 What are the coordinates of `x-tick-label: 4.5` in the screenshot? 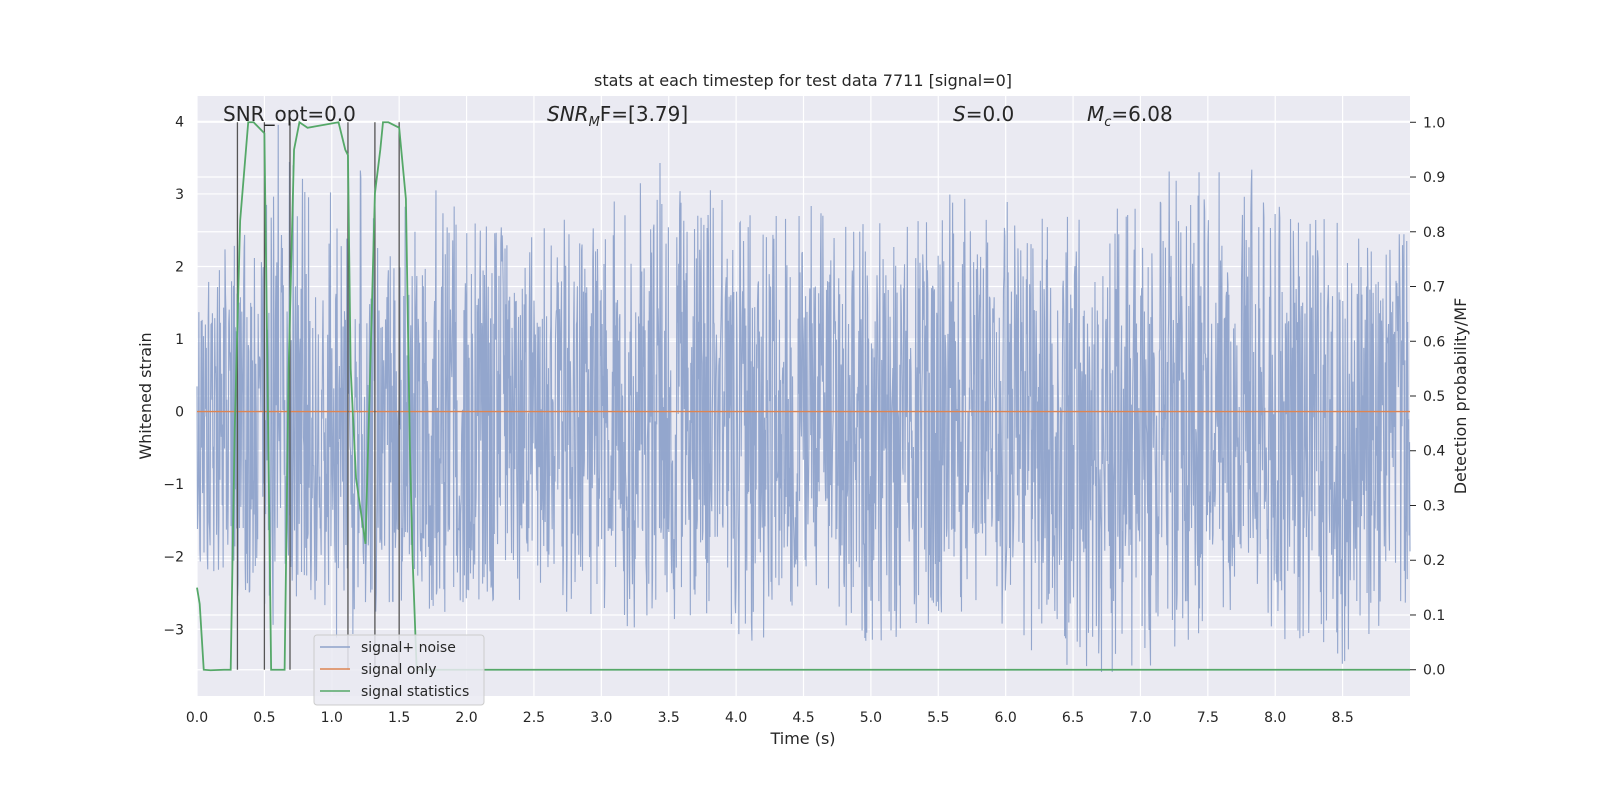 It's located at (803, 718).